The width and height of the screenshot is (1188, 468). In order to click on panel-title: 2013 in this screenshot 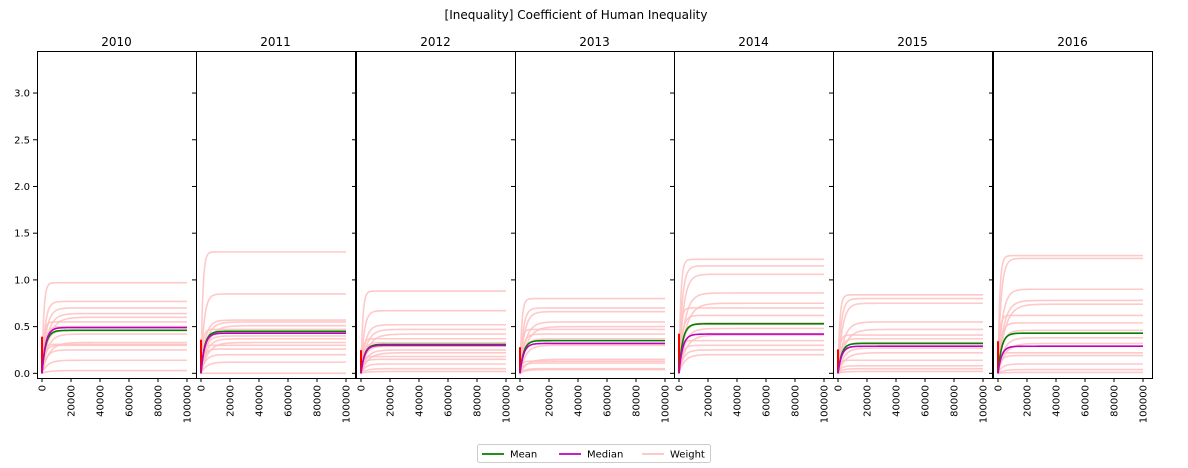, I will do `click(594, 42)`.